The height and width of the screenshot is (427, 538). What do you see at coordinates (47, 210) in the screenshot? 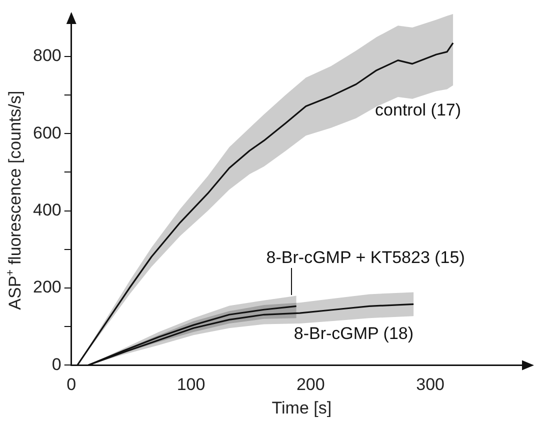
I see `y-tick-label: 400` at bounding box center [47, 210].